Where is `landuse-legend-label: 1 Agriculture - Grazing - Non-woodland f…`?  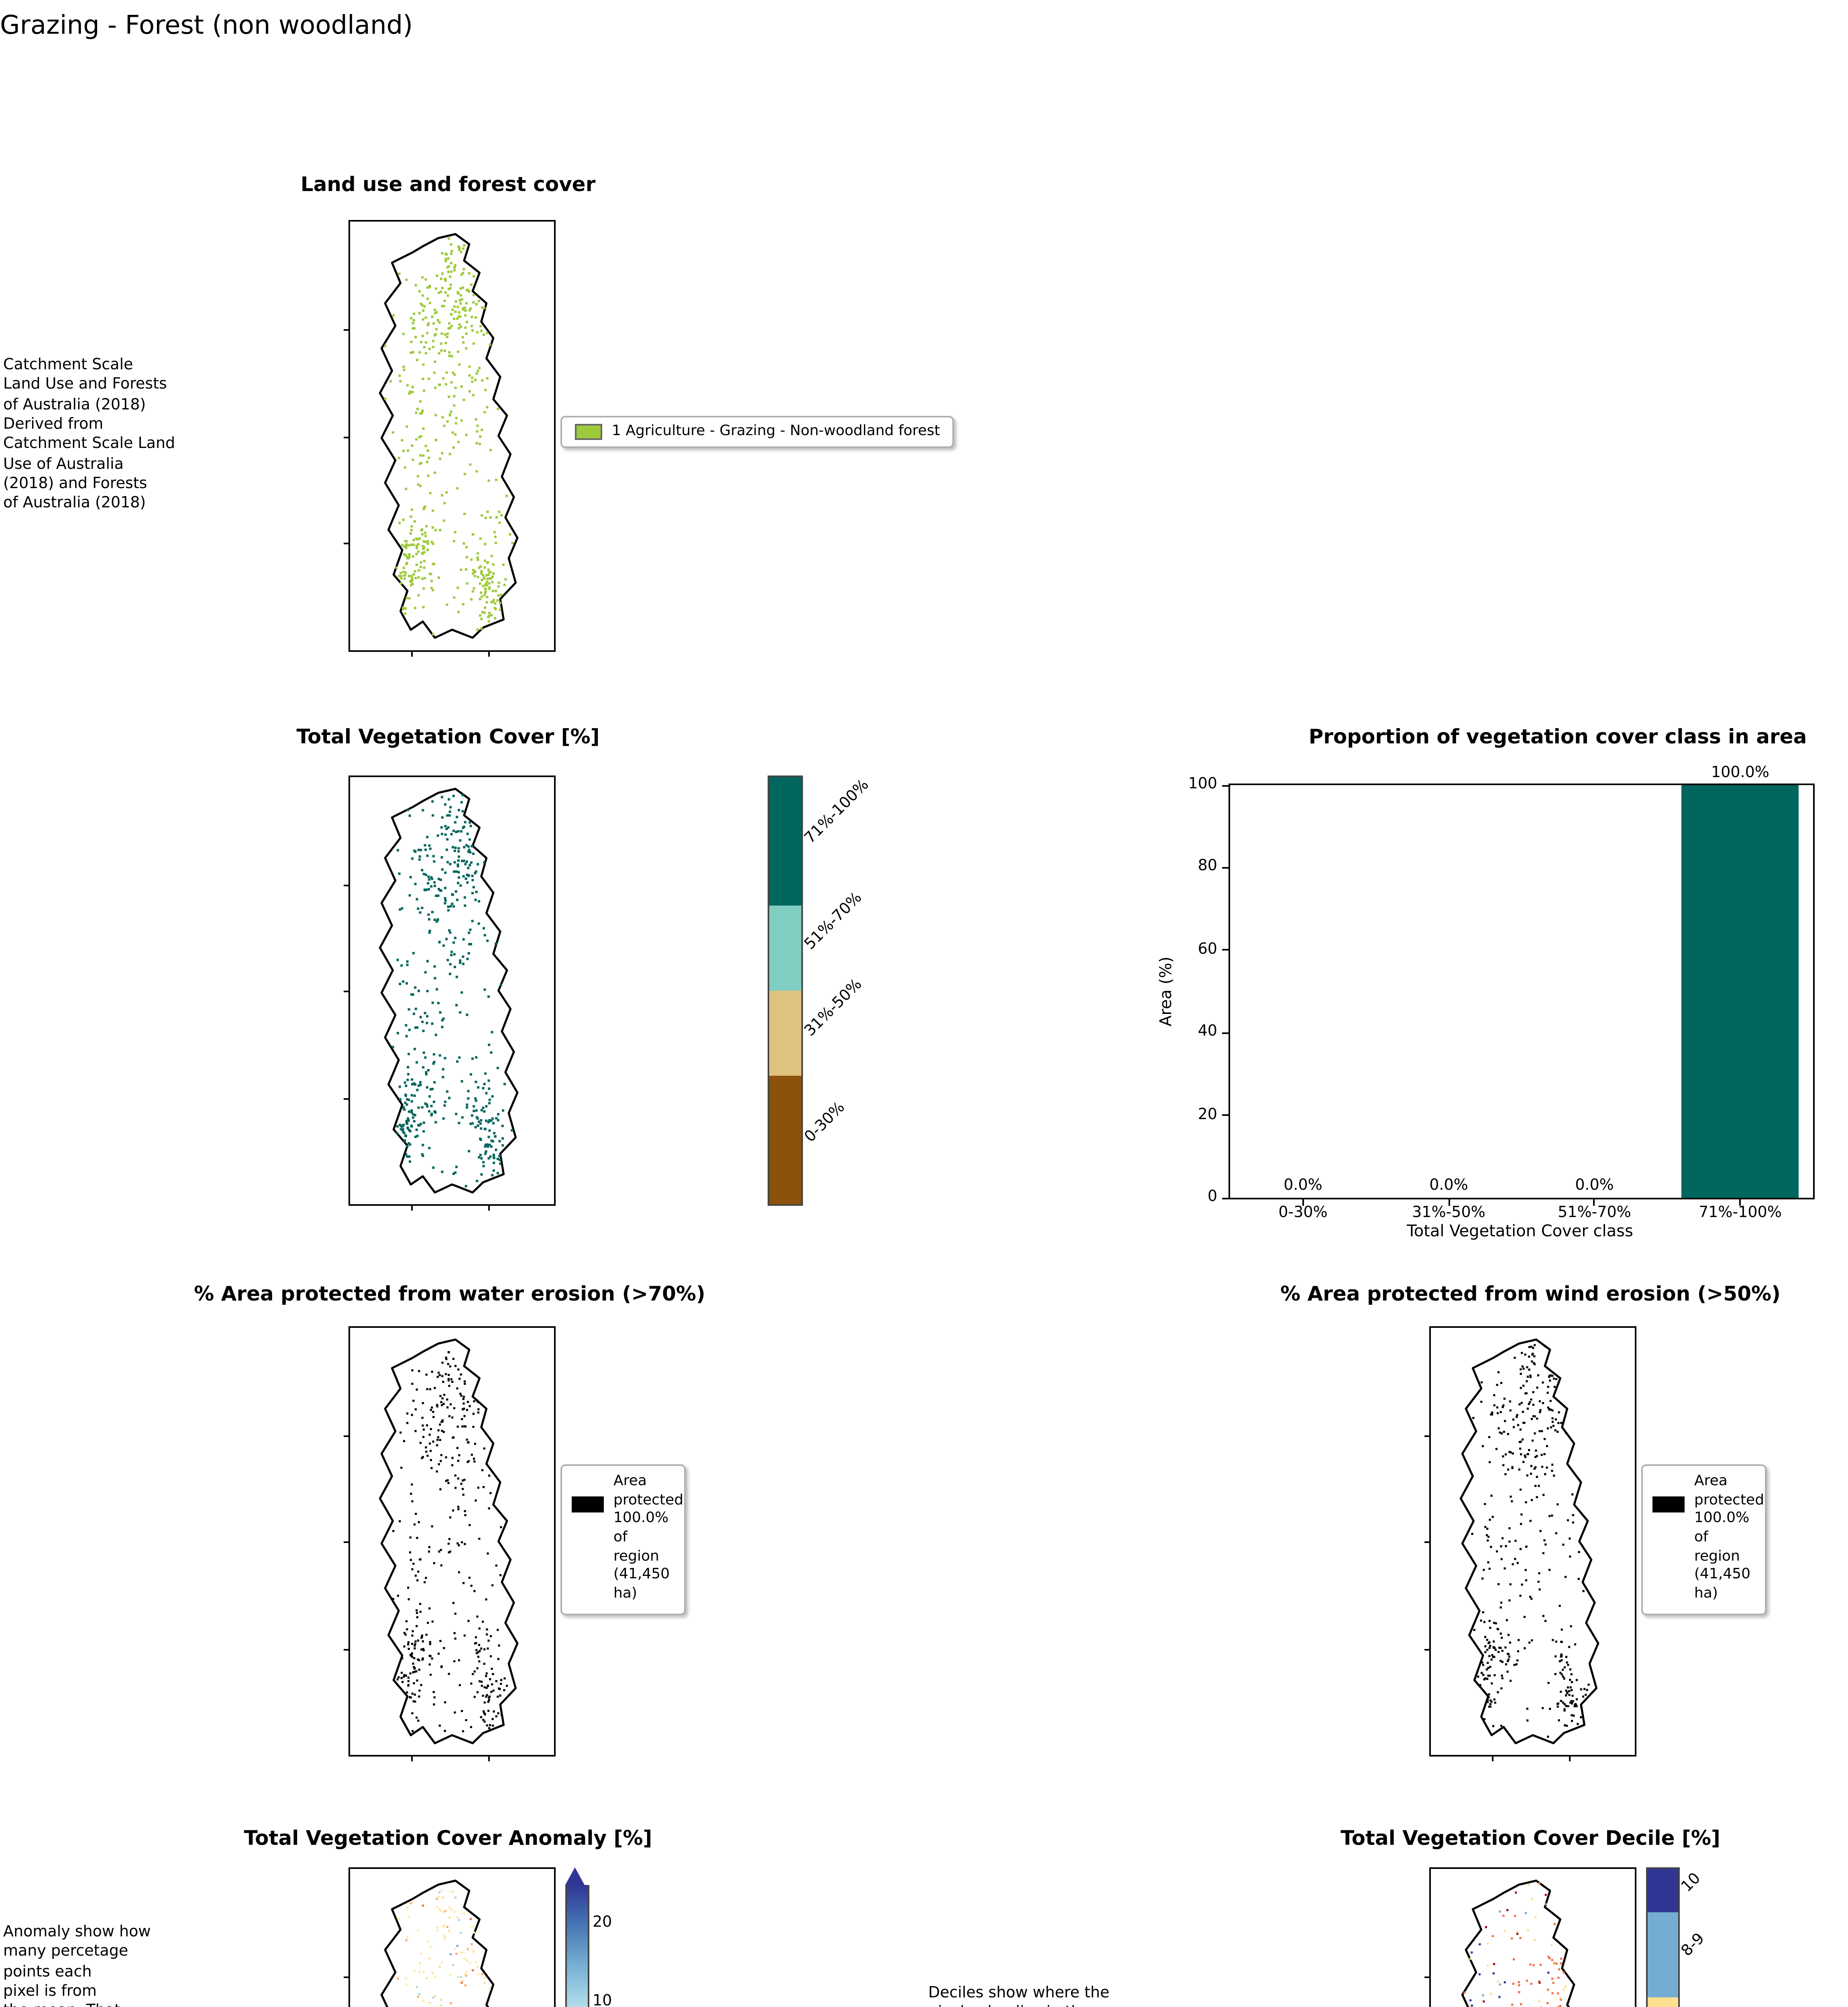 landuse-legend-label: 1 Agriculture - Grazing - Non-woodland f… is located at coordinates (776, 432).